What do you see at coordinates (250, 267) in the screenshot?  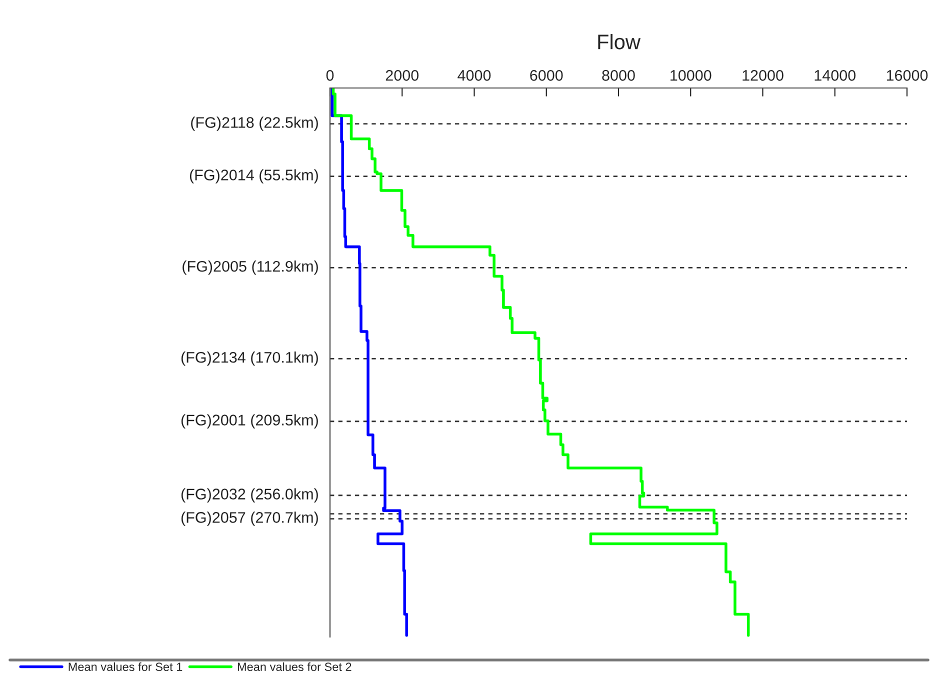 I see `ref-line-label: (FG)2005 (112.9km)` at bounding box center [250, 267].